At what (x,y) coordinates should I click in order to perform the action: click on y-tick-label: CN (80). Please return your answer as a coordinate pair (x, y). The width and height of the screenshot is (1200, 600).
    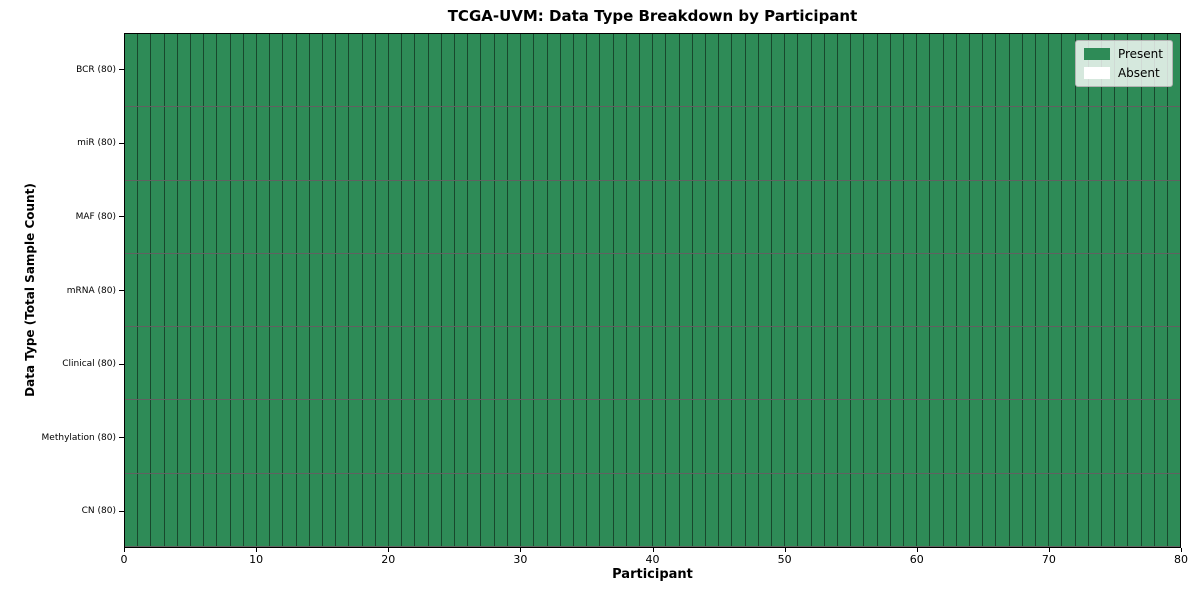
    Looking at the image, I should click on (98, 511).